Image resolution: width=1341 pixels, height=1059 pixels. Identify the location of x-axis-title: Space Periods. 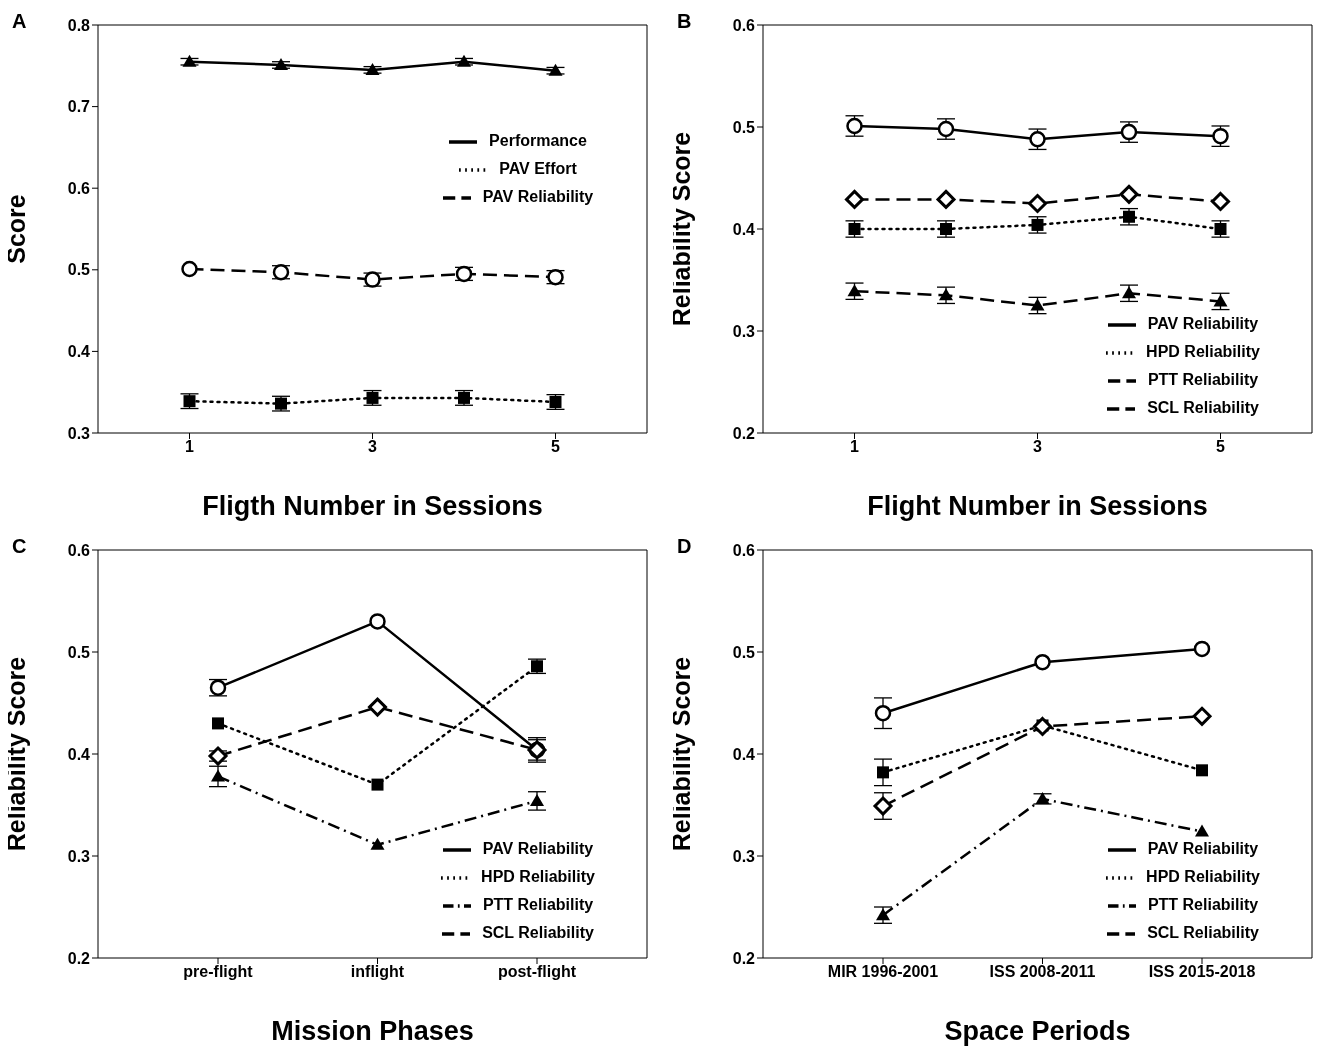
(1037, 1031).